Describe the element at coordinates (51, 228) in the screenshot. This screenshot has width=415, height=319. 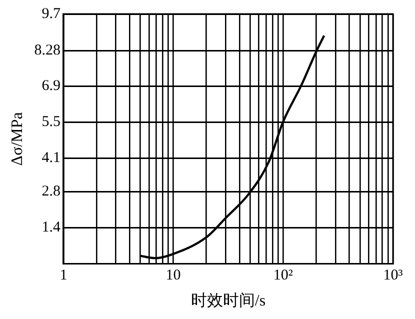
I see `y-tick-label: 1.4` at that location.